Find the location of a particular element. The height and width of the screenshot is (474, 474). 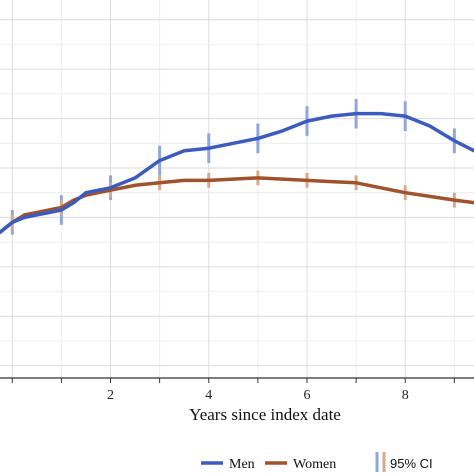

legend-ci-label: 95% CI is located at coordinates (411, 463).